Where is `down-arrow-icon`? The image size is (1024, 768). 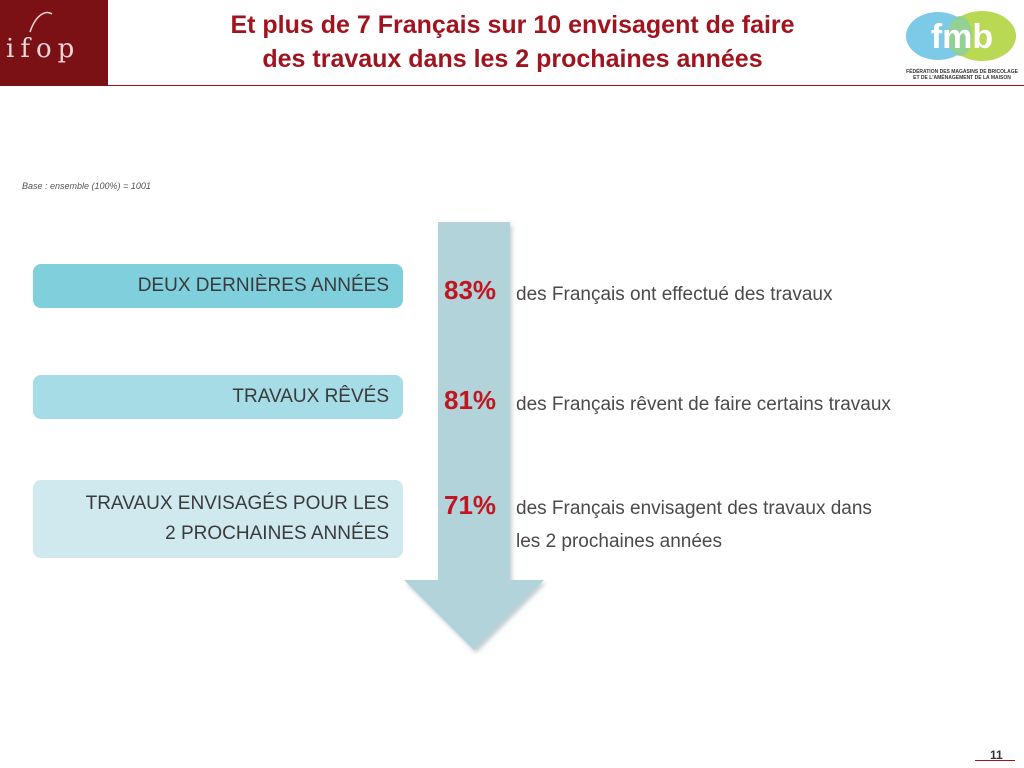
down-arrow-icon is located at coordinates (474, 436).